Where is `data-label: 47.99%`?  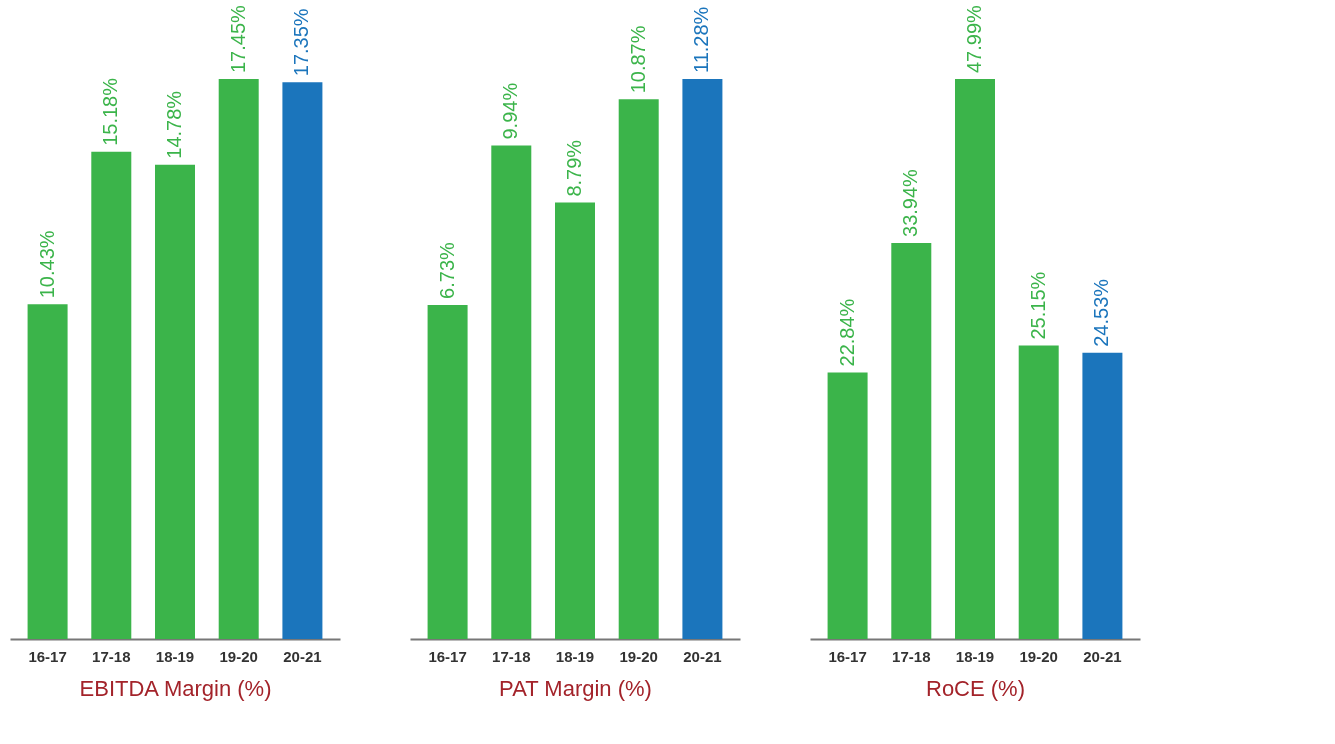 data-label: 47.99% is located at coordinates (974, 38).